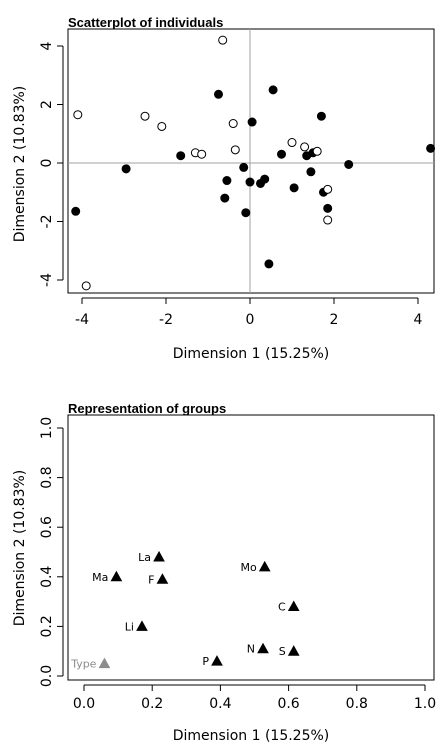 Image resolution: width=436 pixels, height=744 pixels. I want to click on x-tick-label: 2, so click(334, 320).